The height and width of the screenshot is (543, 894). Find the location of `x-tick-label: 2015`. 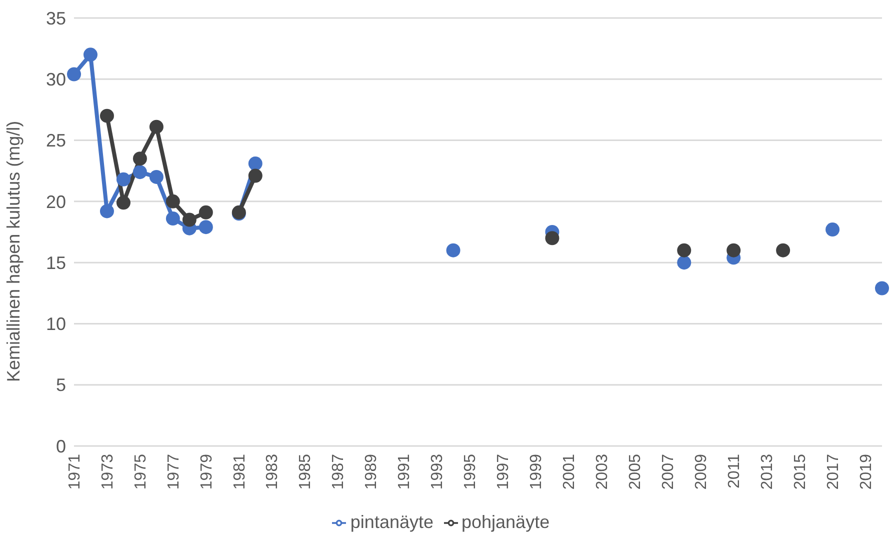

x-tick-label: 2015 is located at coordinates (800, 472).